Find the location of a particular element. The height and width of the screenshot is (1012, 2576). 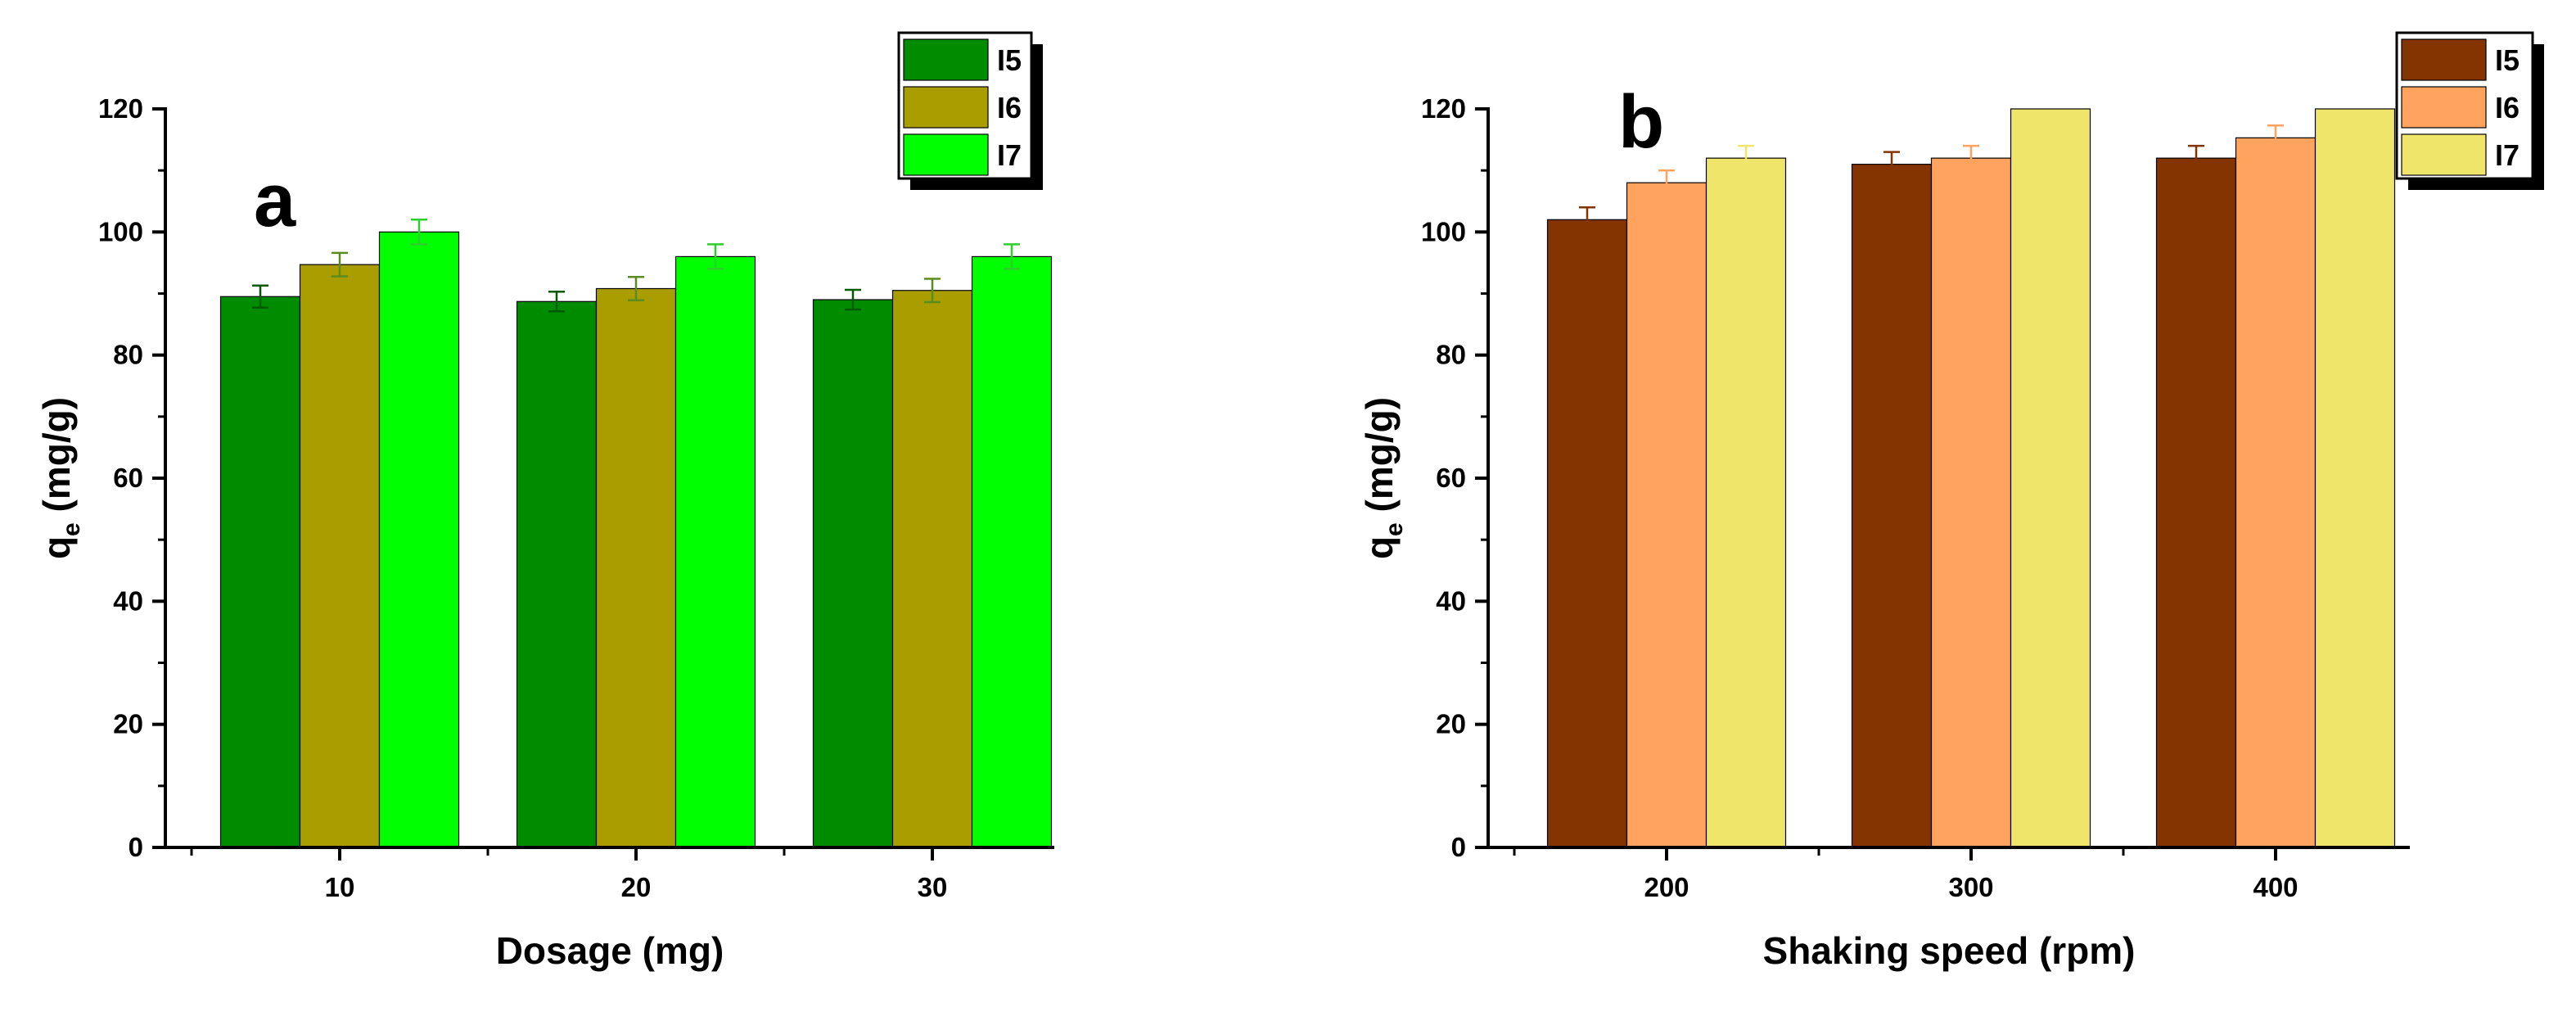

x-axis-title: Shaking speed (rpm) is located at coordinates (1949, 951).